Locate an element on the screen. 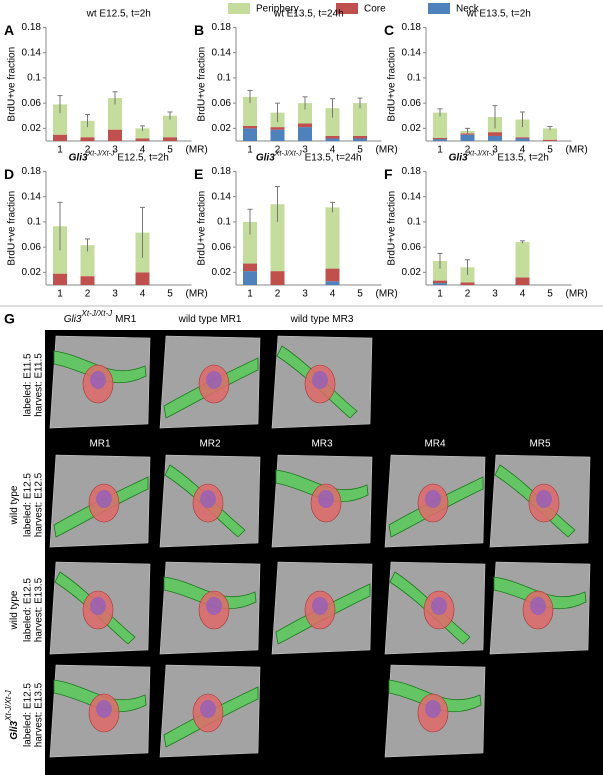  panel-label: B is located at coordinates (199, 30).